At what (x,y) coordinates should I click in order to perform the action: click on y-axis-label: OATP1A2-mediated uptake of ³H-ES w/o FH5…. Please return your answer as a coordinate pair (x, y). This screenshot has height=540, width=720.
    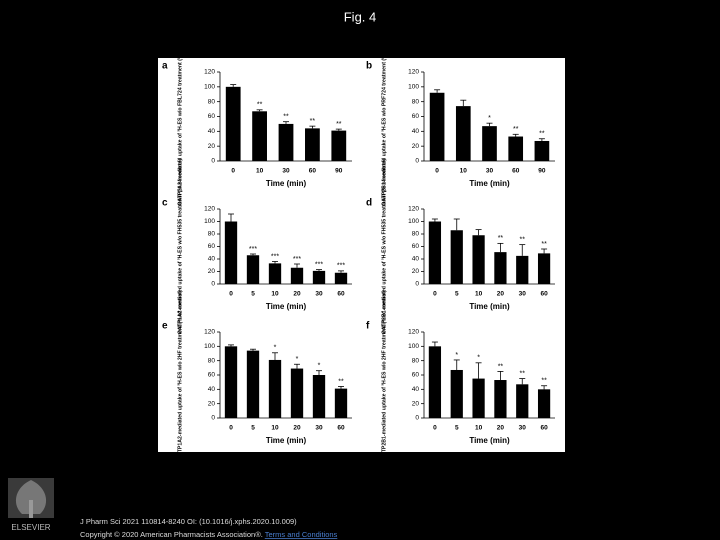
    Looking at the image, I should click on (180, 246).